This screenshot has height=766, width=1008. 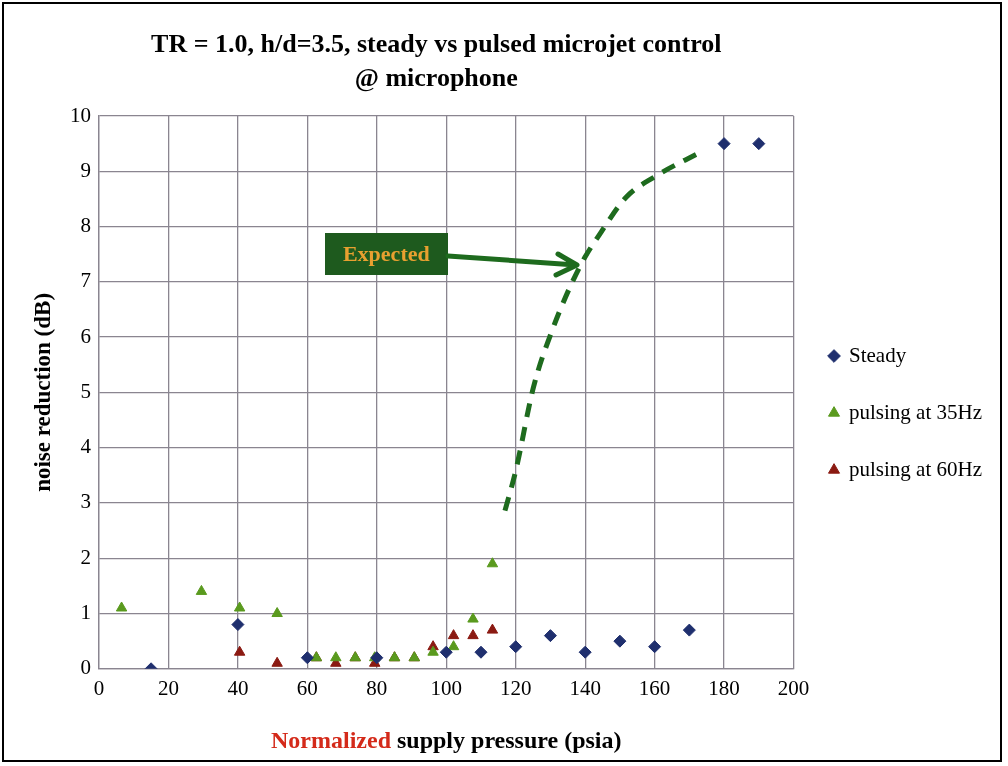 What do you see at coordinates (878, 354) in the screenshot?
I see `legend-label: Steady` at bounding box center [878, 354].